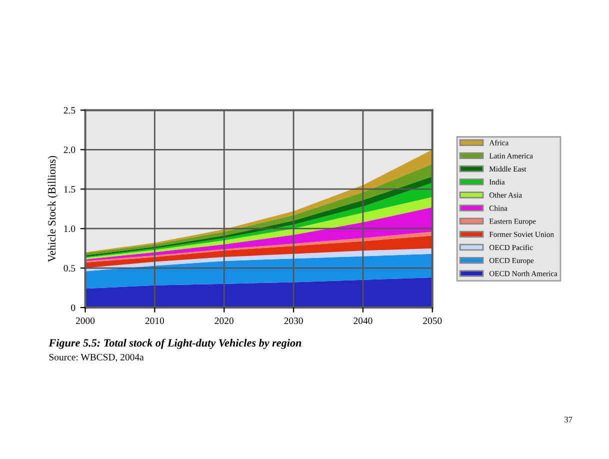 The width and height of the screenshot is (609, 459). What do you see at coordinates (70, 110) in the screenshot?
I see `y-tick-label: 2.5` at bounding box center [70, 110].